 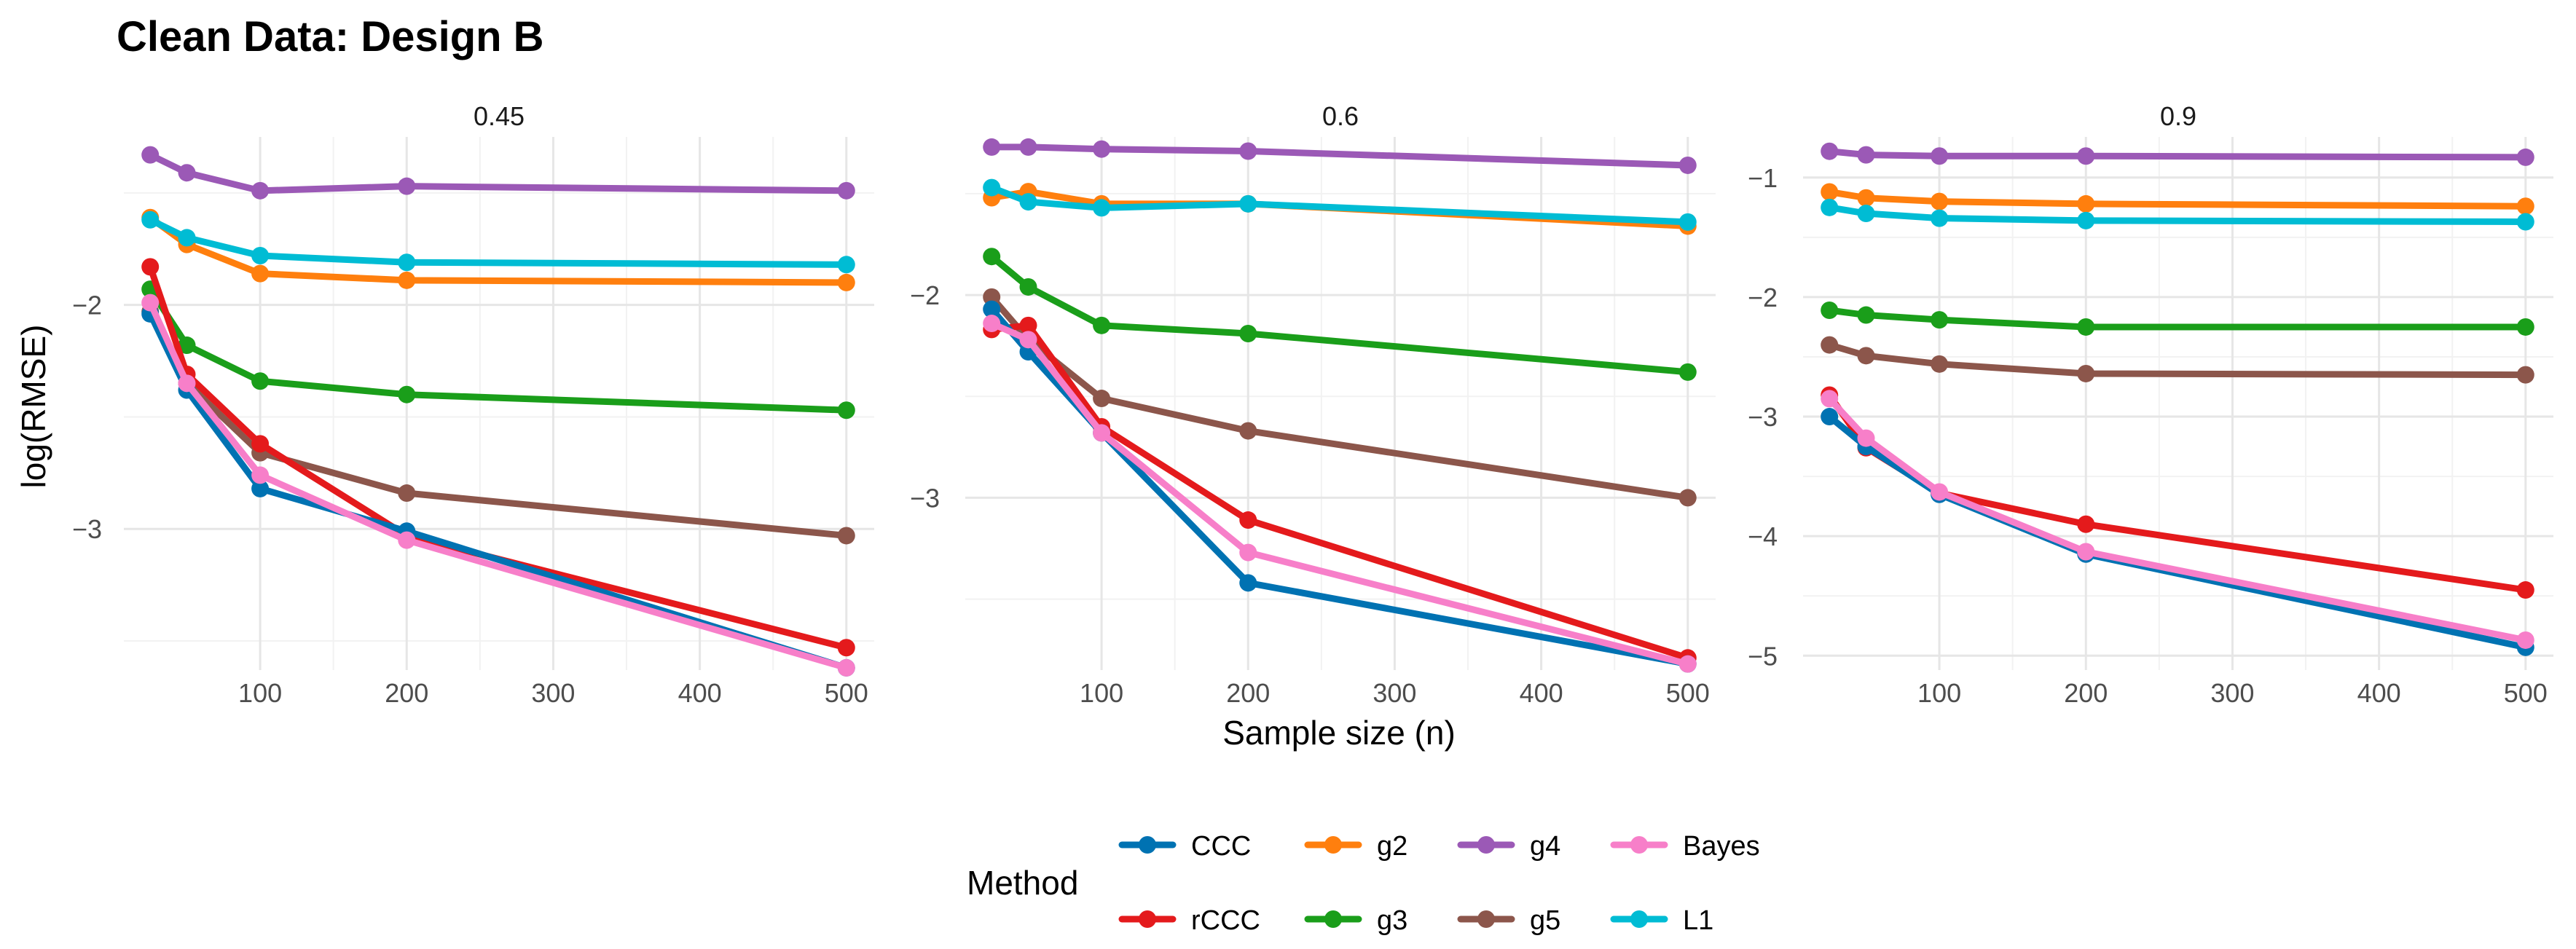 What do you see at coordinates (330, 37) in the screenshot?
I see `chart-title: Clean Data: Design B` at bounding box center [330, 37].